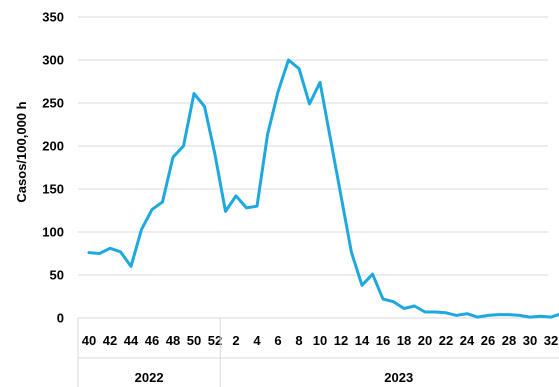 Image resolution: width=559 pixels, height=387 pixels. I want to click on x-tick-label: 20, so click(425, 340).